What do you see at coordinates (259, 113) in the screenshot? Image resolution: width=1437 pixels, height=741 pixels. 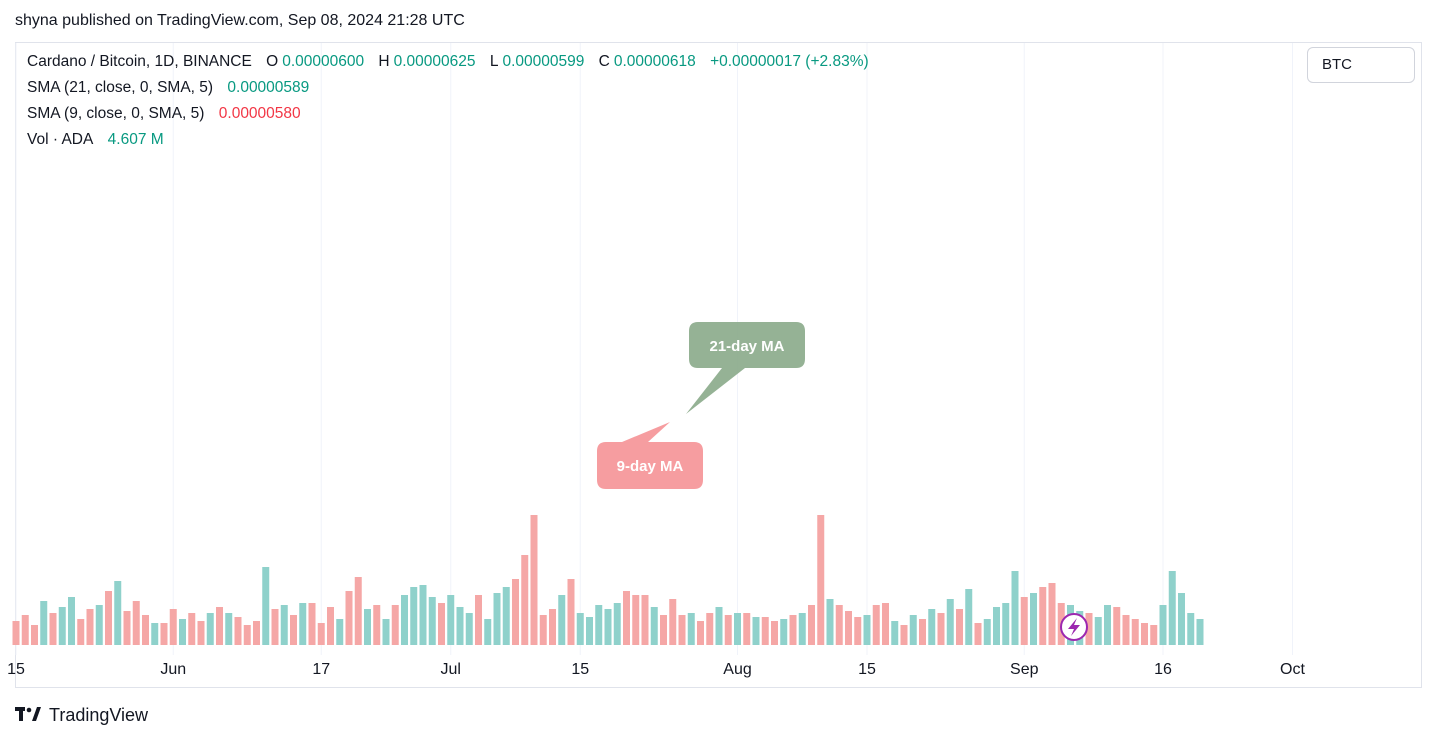 I see `sma9-value: 0.00000580` at bounding box center [259, 113].